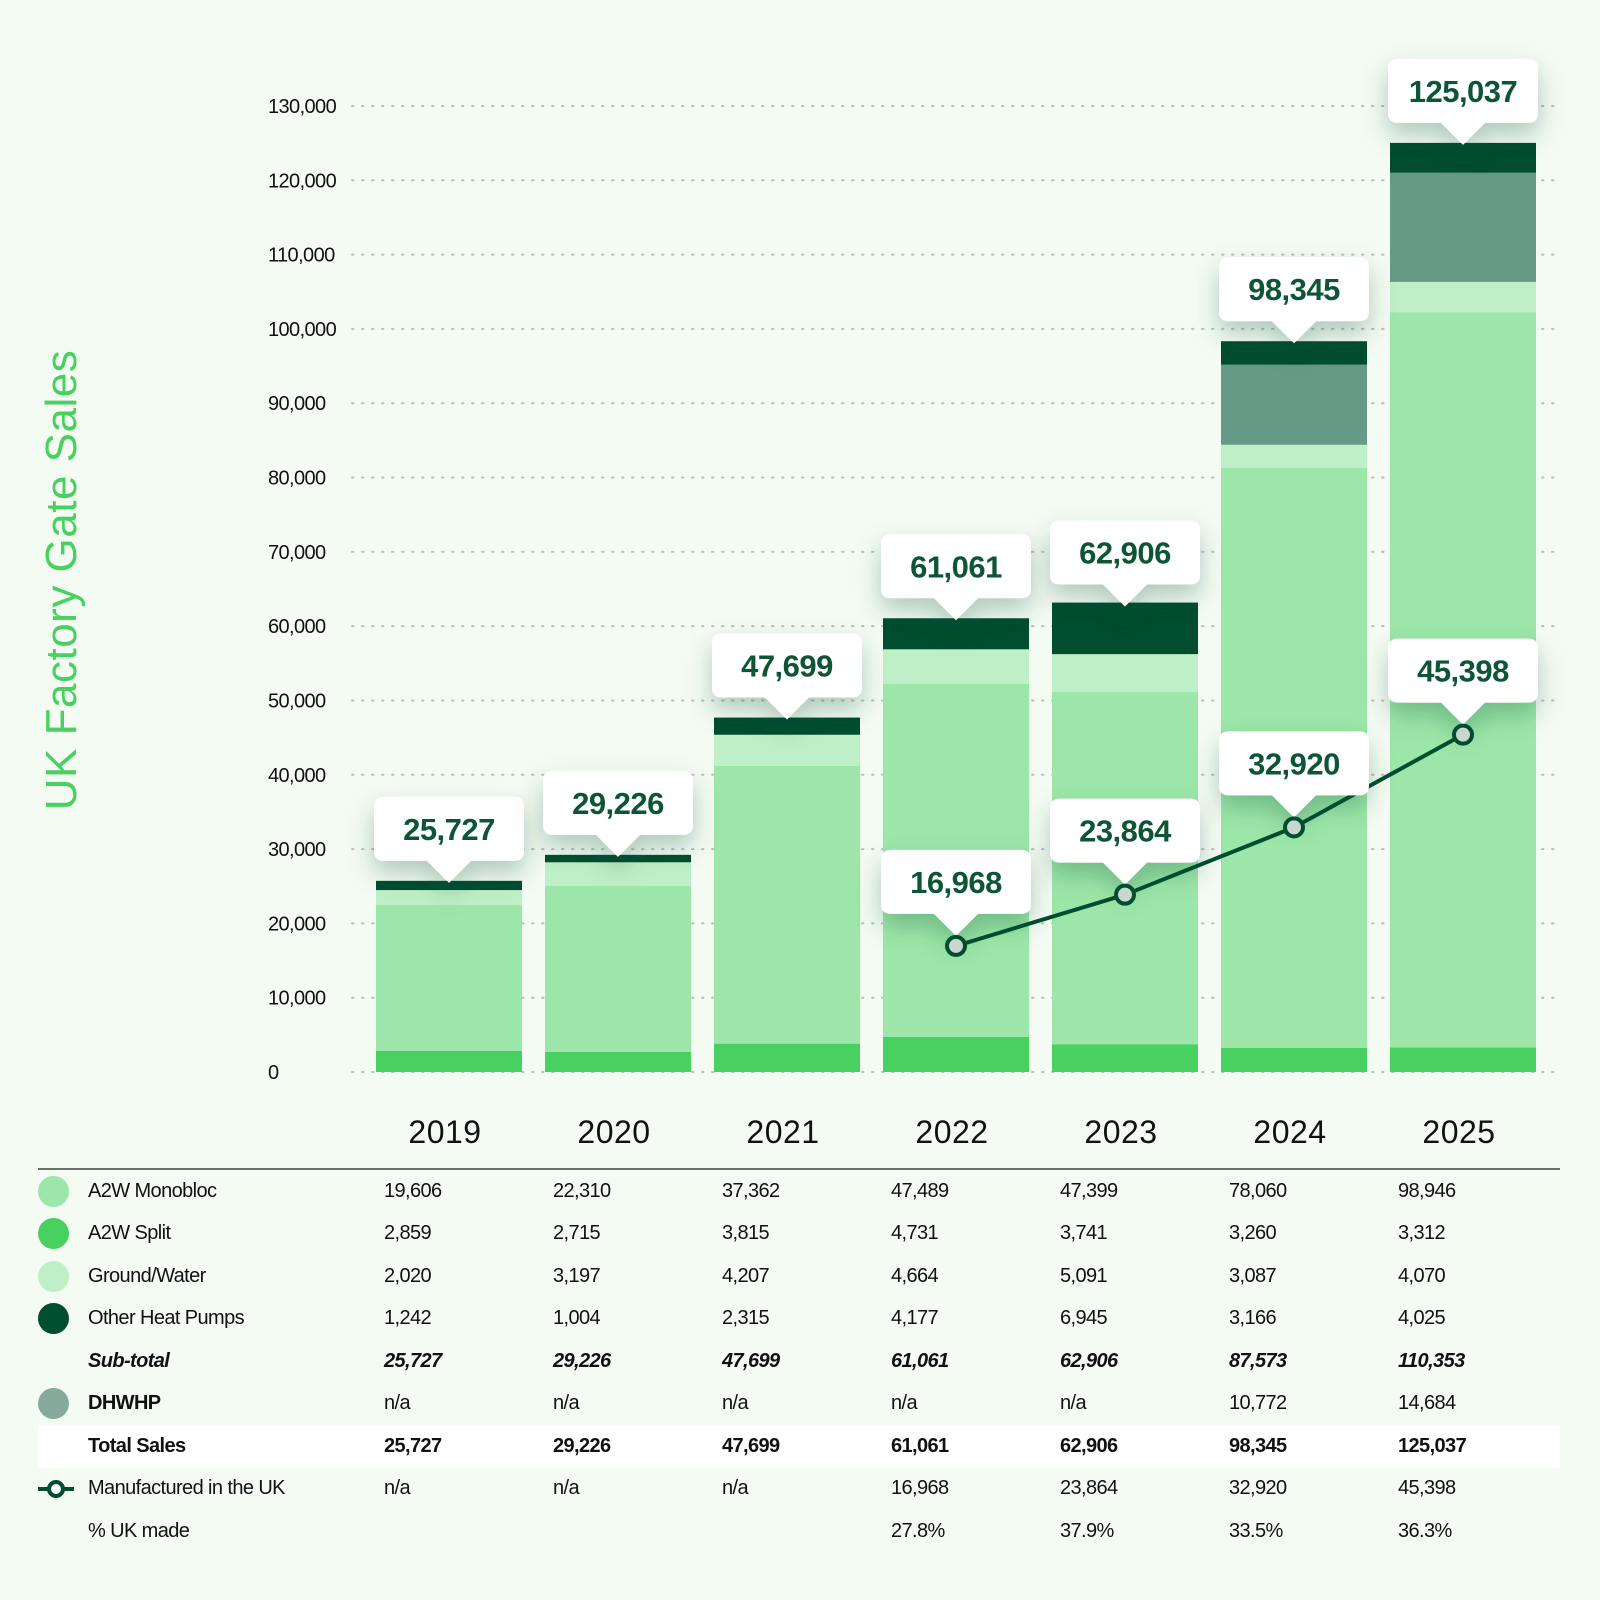 Image resolution: width=1600 pixels, height=1600 pixels. Describe the element at coordinates (1463, 227) in the screenshot. I see `bar-segment-dhwhp` at that location.